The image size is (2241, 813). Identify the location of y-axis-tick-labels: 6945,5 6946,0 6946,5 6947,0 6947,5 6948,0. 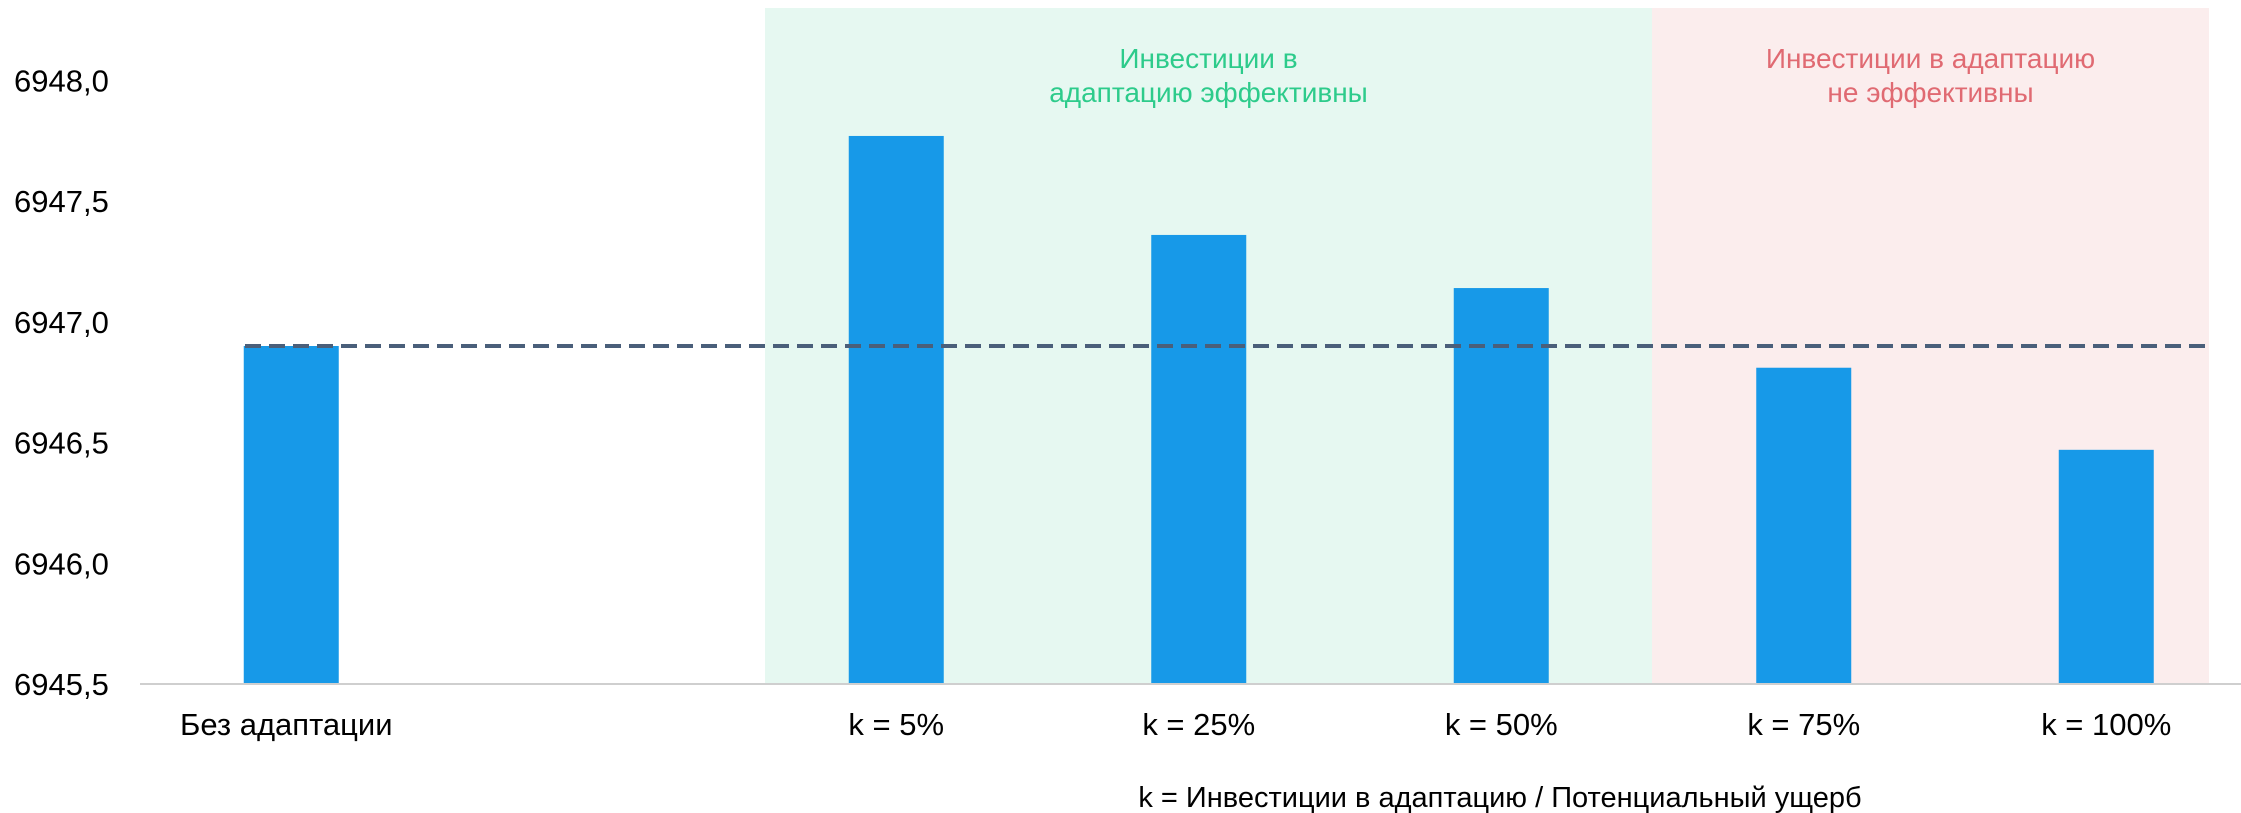
(61, 382).